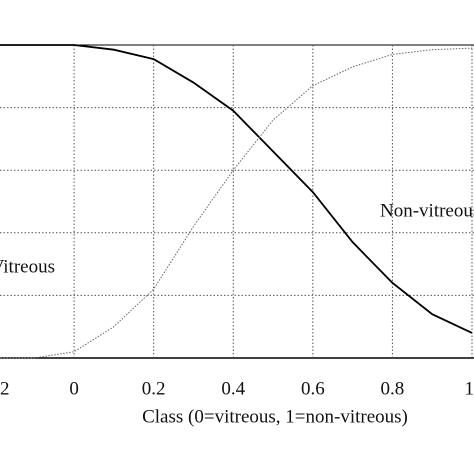  I want to click on x-tick-label: 0.2, so click(154, 388).